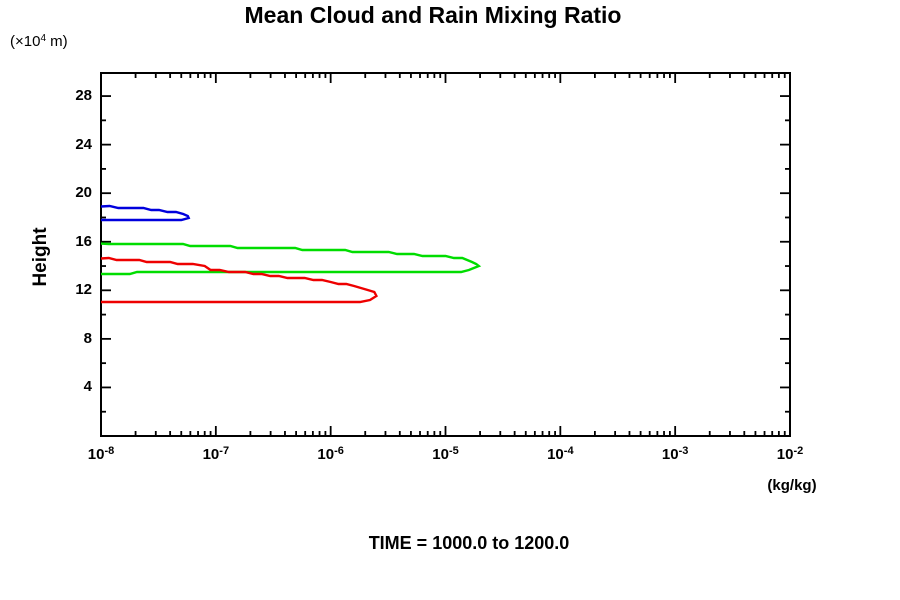 Image resolution: width=900 pixels, height=600 pixels. What do you see at coordinates (798, 451) in the screenshot?
I see `x-tick-exponent: -2` at bounding box center [798, 451].